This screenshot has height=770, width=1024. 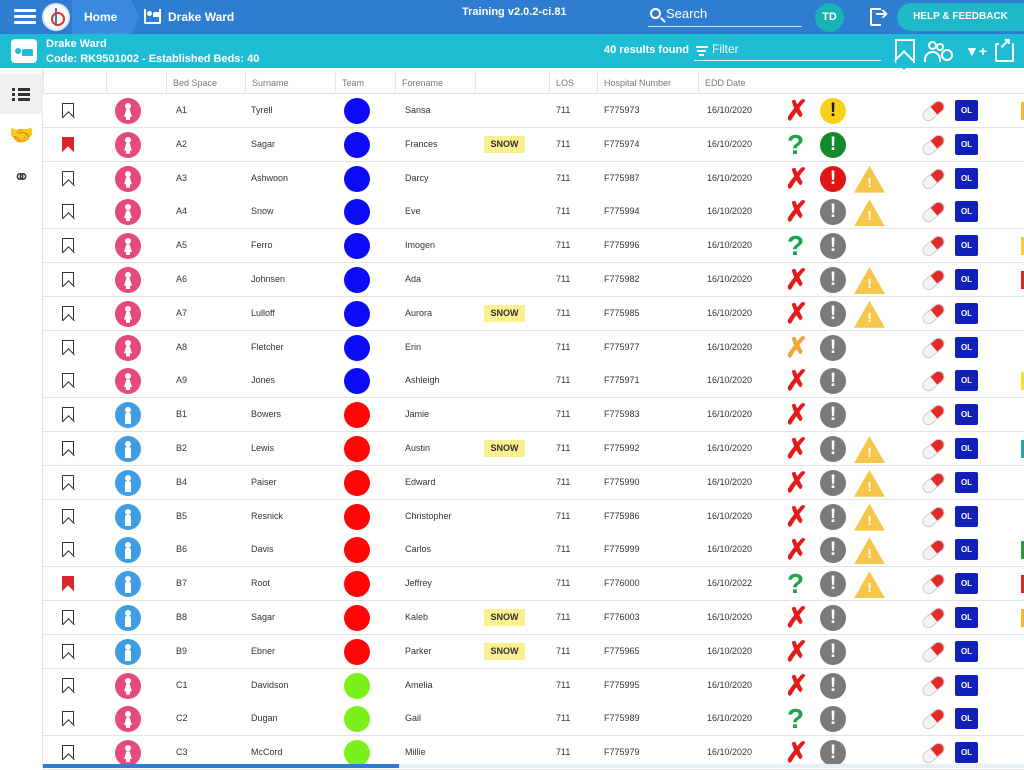 I want to click on table-row: C2 Dugan Gail 711 F775989 16/10/2020?! OL, so click(x=533, y=719).